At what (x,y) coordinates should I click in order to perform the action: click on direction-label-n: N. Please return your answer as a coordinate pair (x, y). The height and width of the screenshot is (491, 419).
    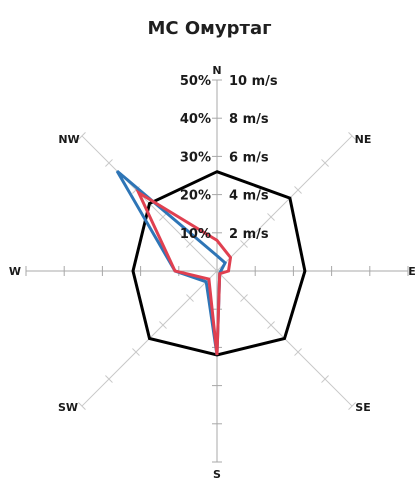
    Looking at the image, I should click on (216, 70).